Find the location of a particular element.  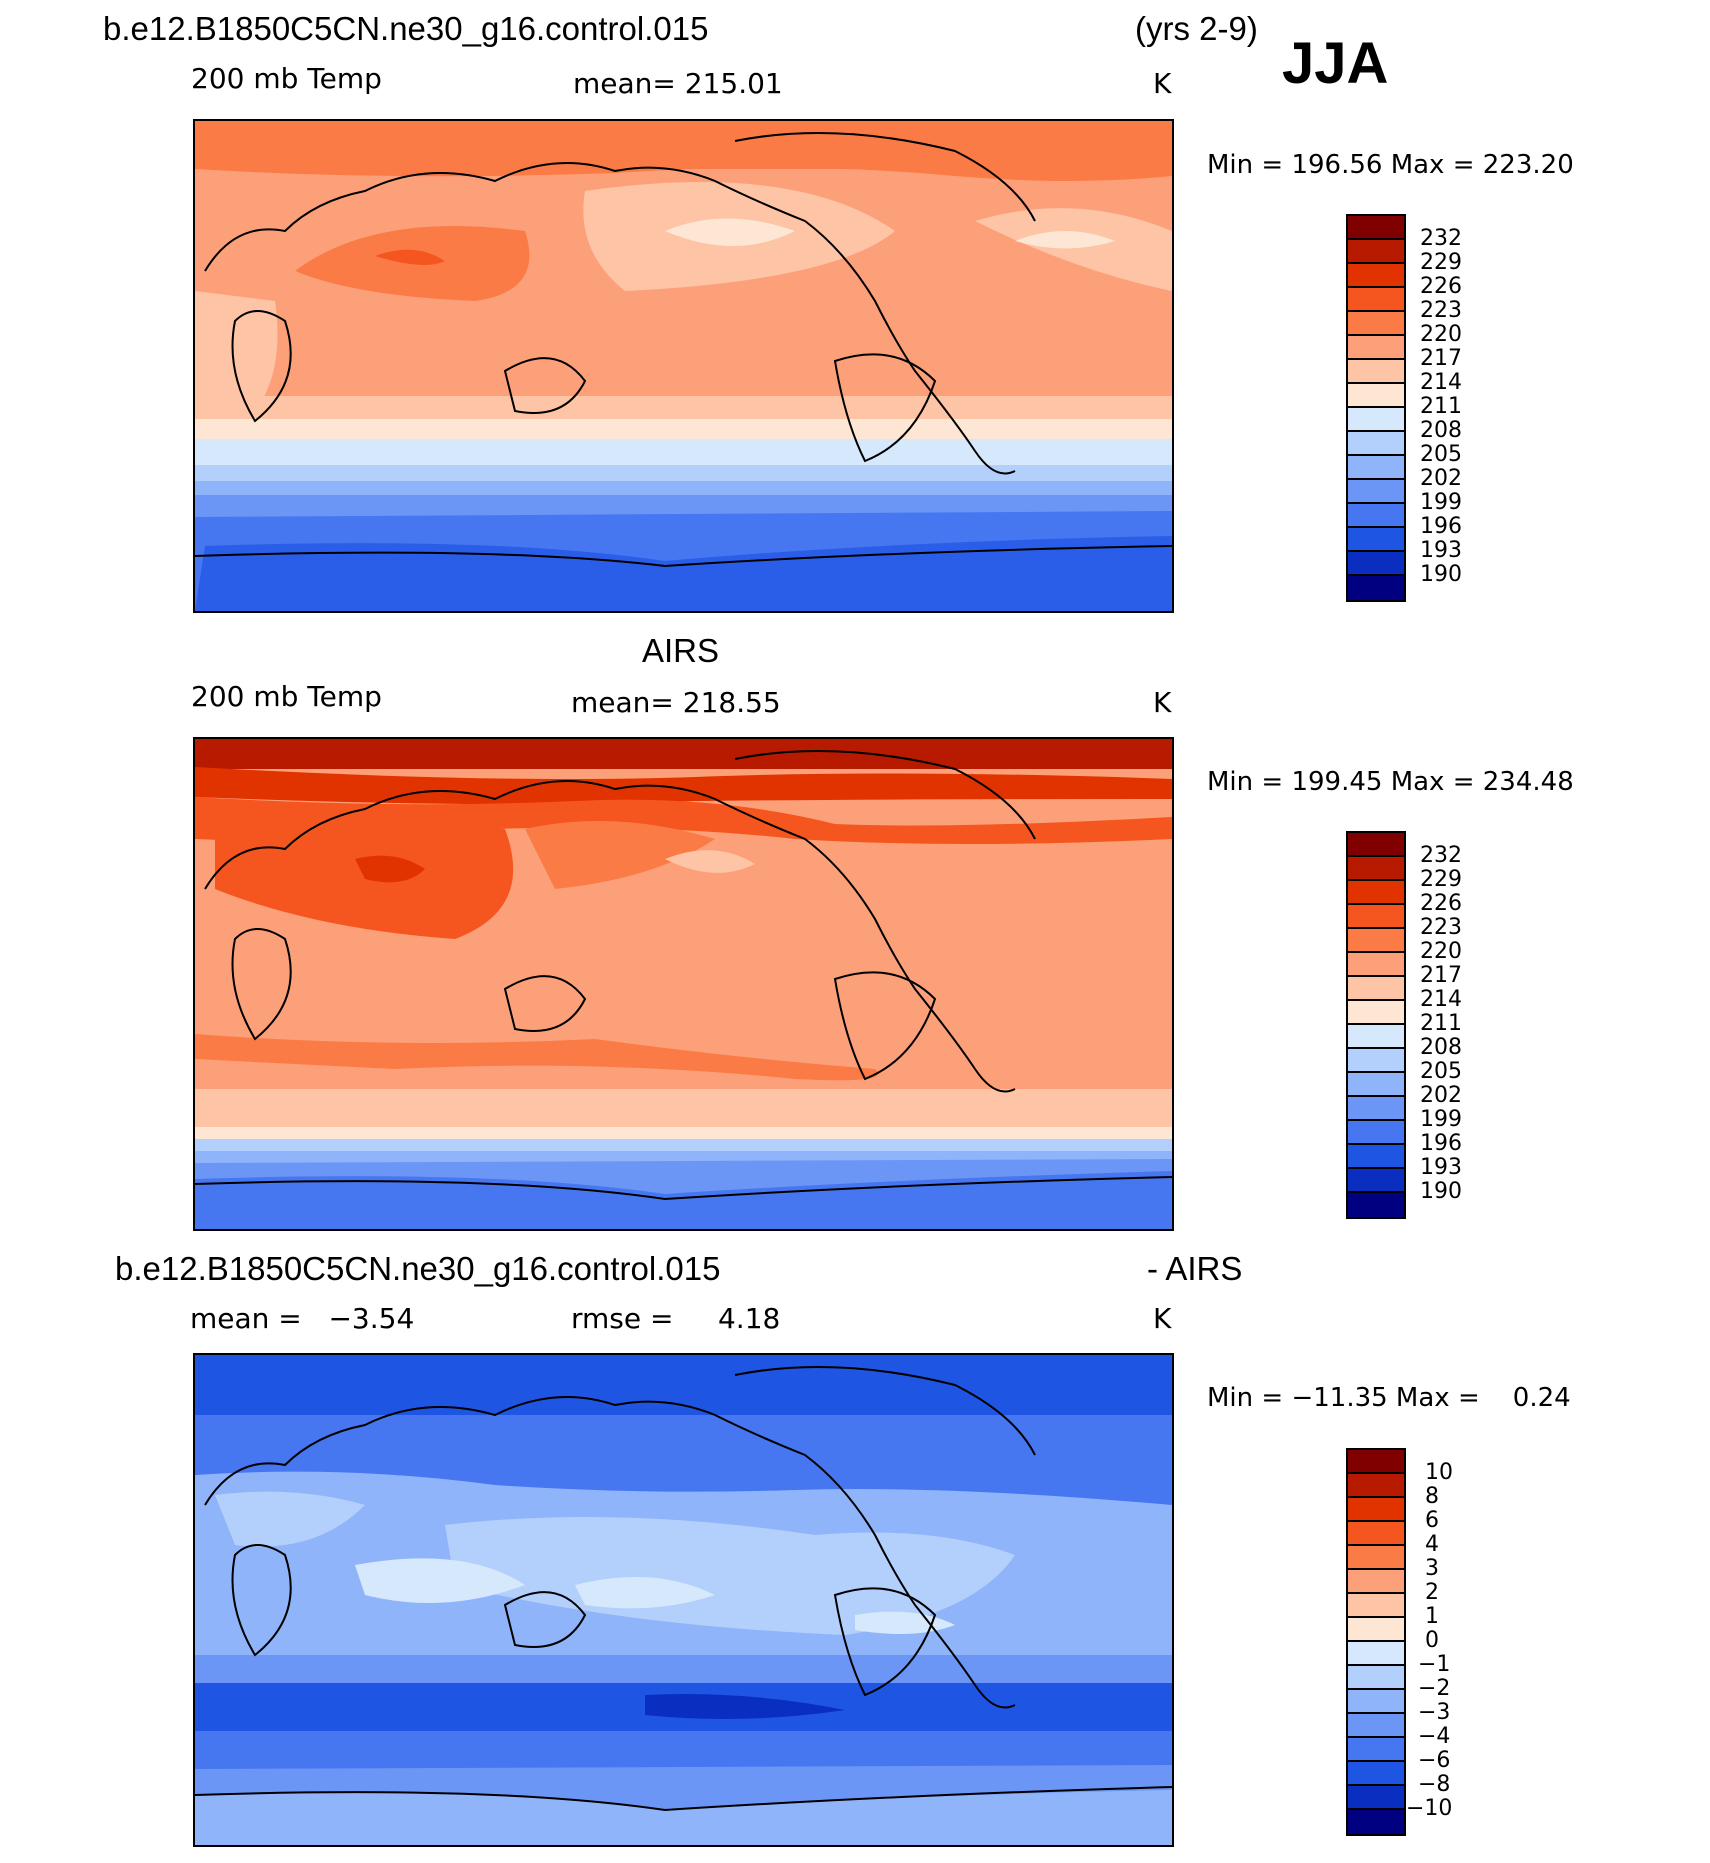

panel1-units: K is located at coordinates (1162, 83).